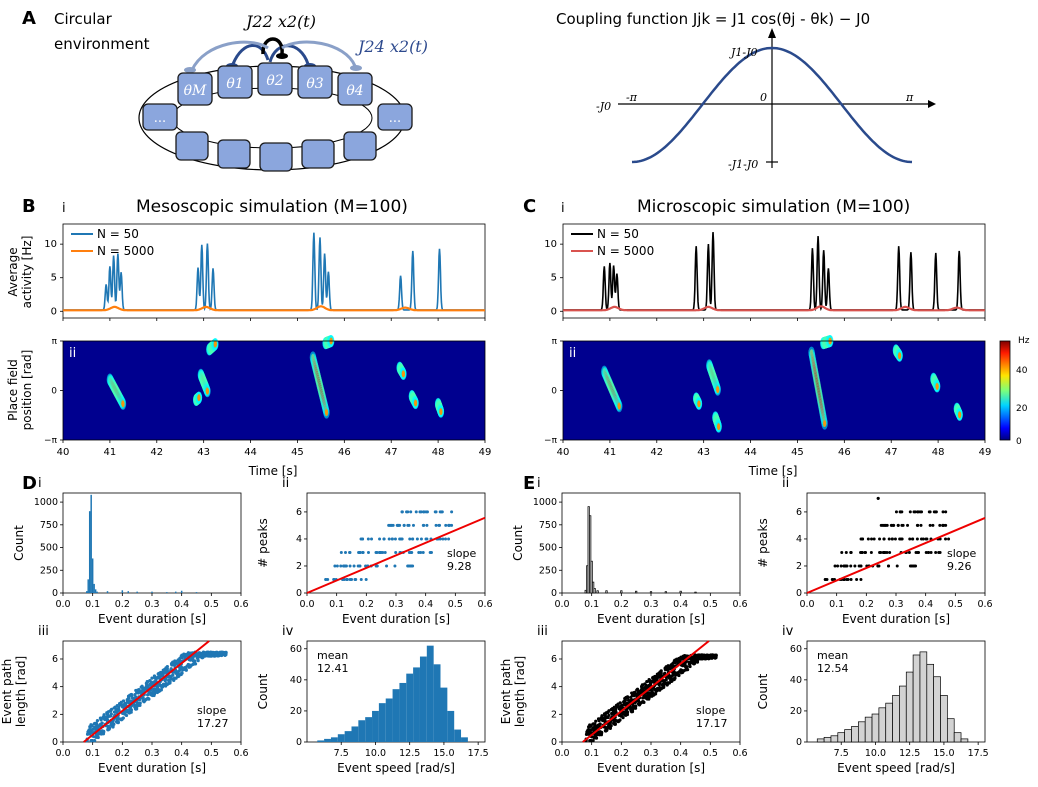  What do you see at coordinates (443, 753) in the screenshot?
I see `x-tick-label: 15.0` at bounding box center [443, 753].